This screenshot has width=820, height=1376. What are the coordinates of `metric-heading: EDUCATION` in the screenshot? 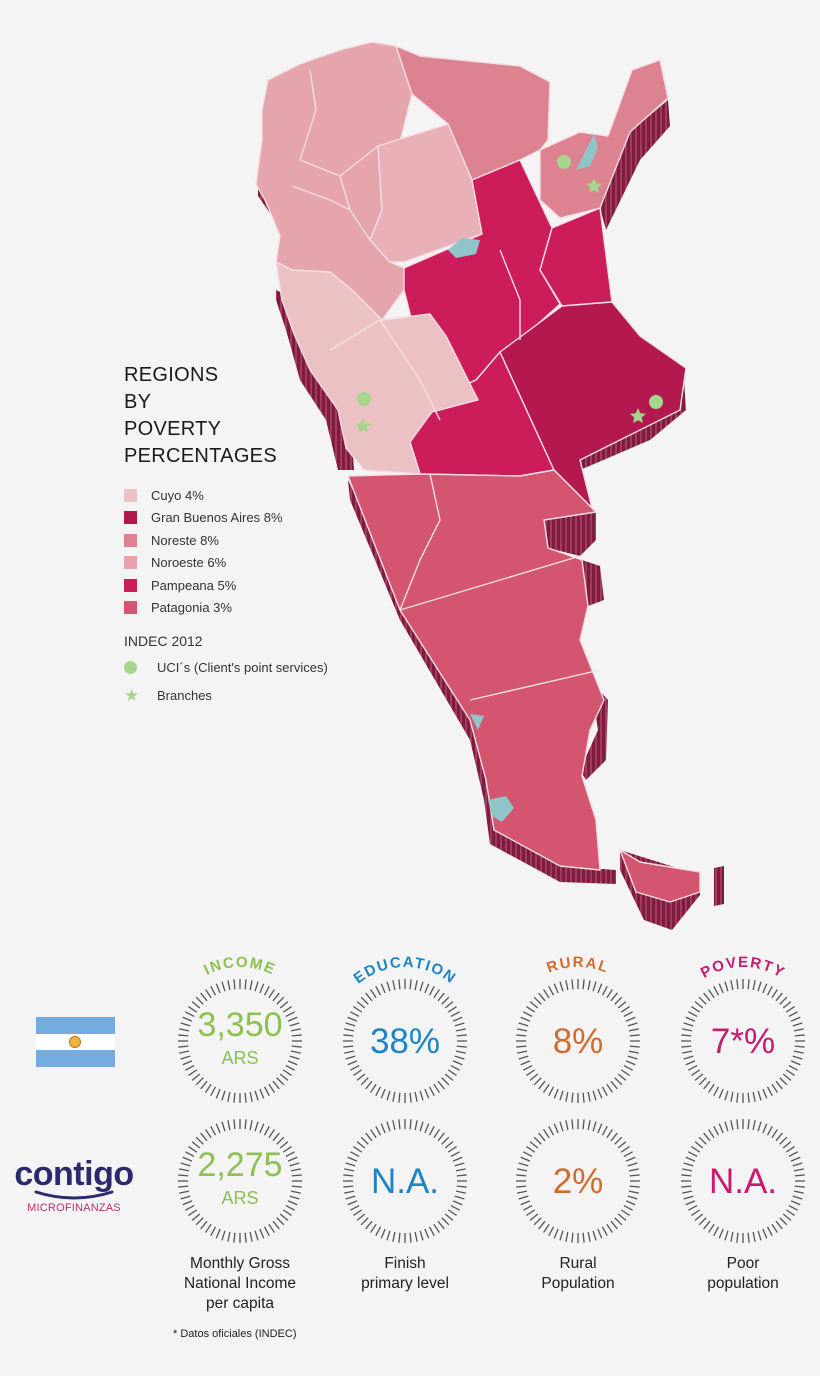 It's located at (403, 970).